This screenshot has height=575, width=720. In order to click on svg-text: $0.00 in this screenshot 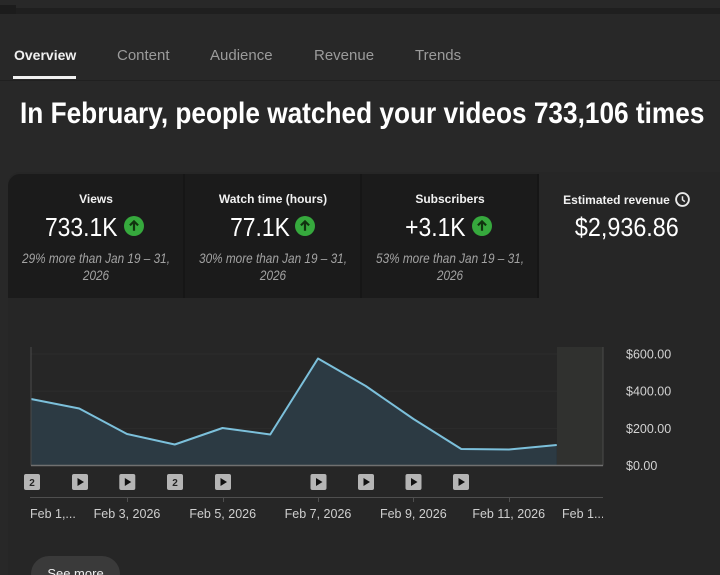, I will do `click(641, 466)`.